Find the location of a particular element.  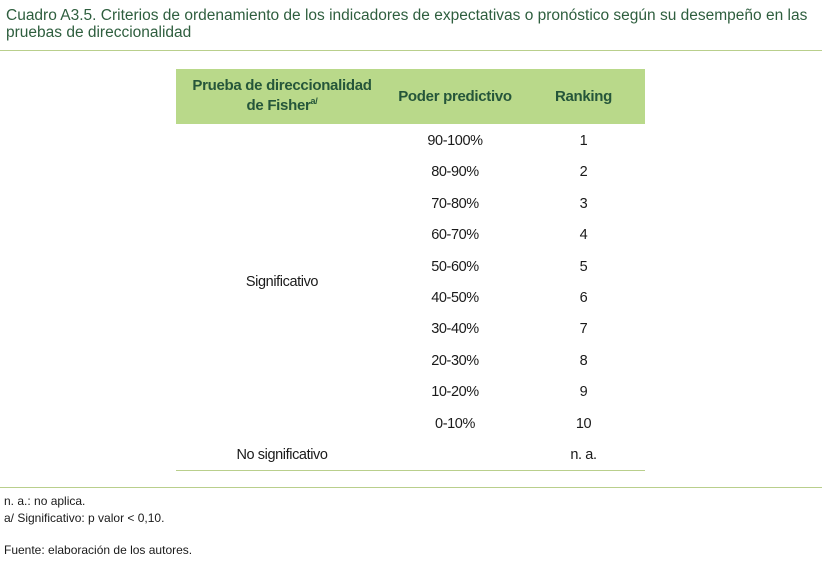

ranking-cell: 4 is located at coordinates (583, 235).